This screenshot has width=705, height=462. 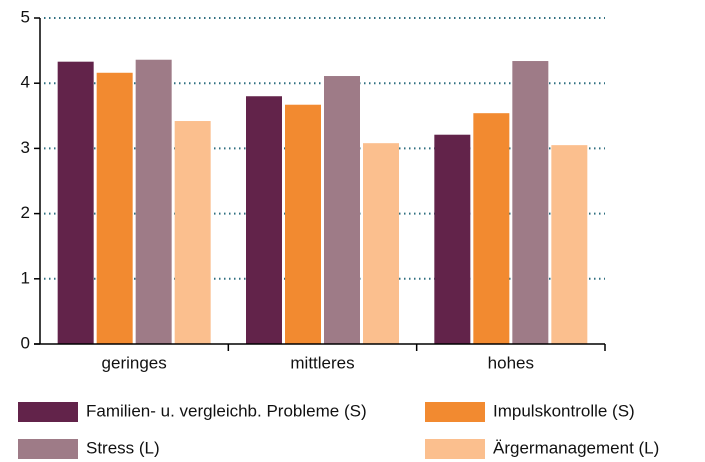 I want to click on legend-label: Stress (L), so click(x=123, y=447).